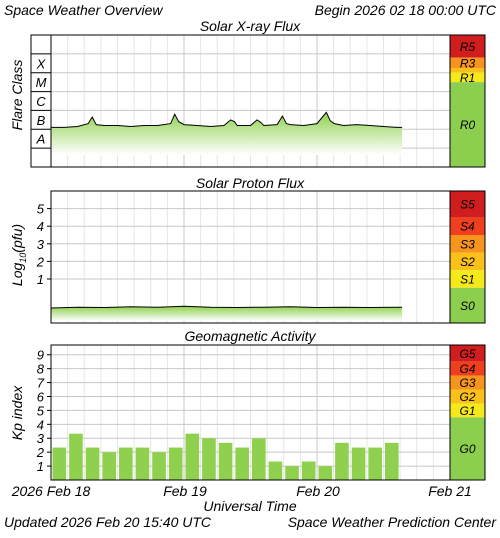  I want to click on proton-scale-label: S2, so click(467, 262).